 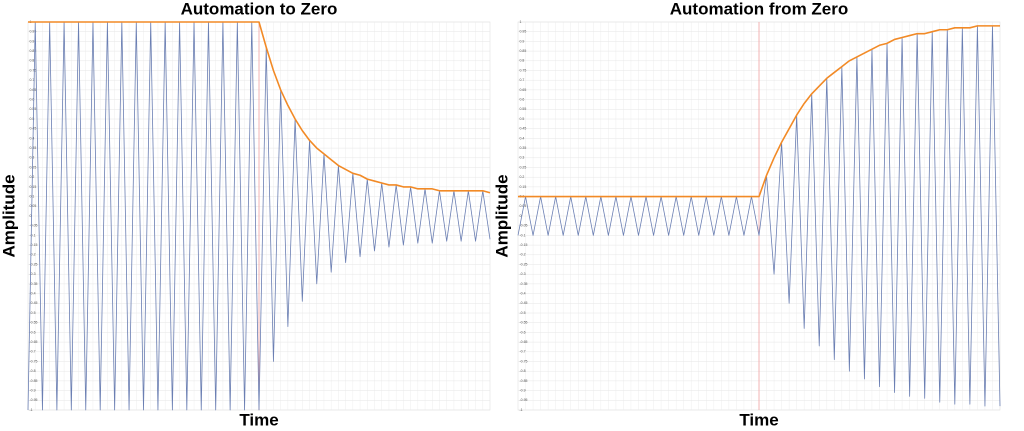 What do you see at coordinates (523, 148) in the screenshot?
I see `y-tick-label: 0.35` at bounding box center [523, 148].